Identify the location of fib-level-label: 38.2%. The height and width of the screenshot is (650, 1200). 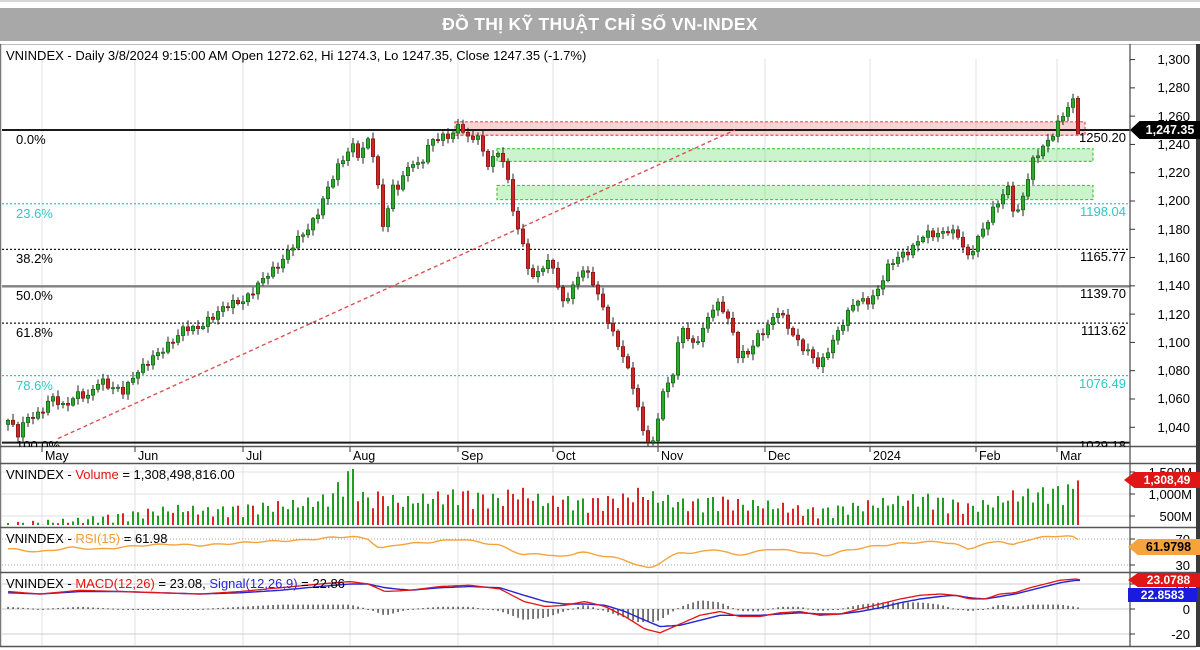
(34, 258).